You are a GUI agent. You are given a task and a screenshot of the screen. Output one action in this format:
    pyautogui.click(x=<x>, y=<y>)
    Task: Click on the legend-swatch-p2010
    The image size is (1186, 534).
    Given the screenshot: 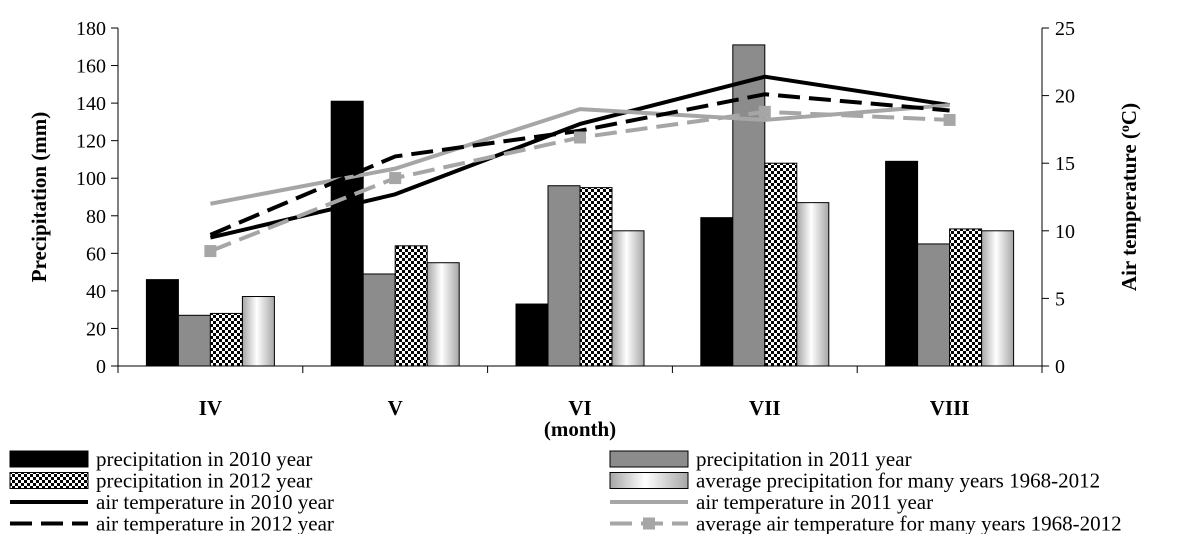 What is the action you would take?
    pyautogui.click(x=49, y=459)
    